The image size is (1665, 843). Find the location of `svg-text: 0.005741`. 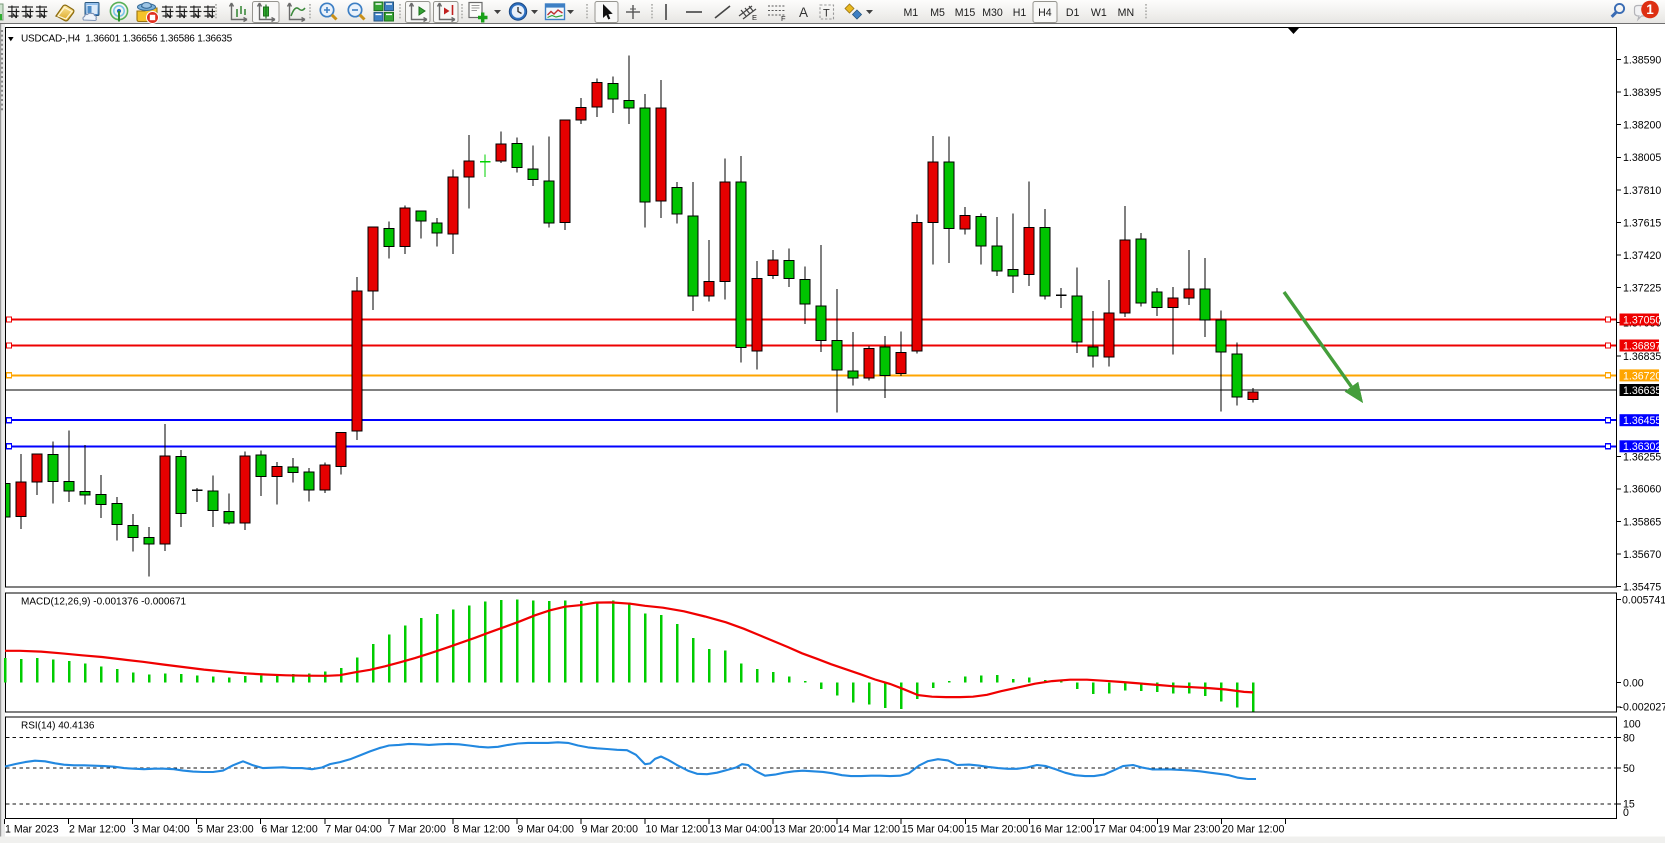

svg-text: 0.005741 is located at coordinates (1643, 600).